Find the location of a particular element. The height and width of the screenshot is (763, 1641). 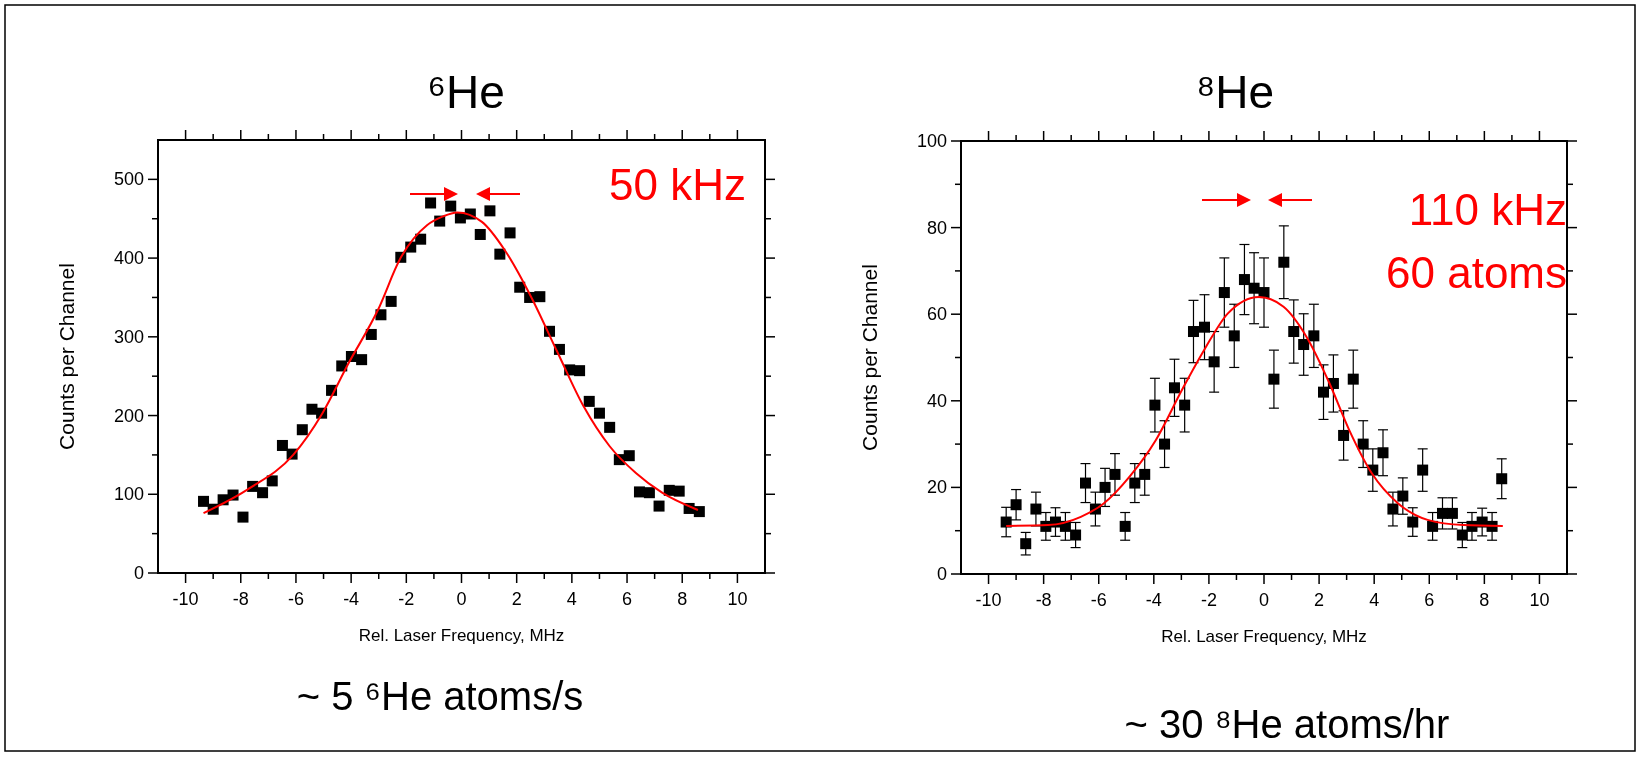

chart-title: ⁶He is located at coordinates (466, 92).